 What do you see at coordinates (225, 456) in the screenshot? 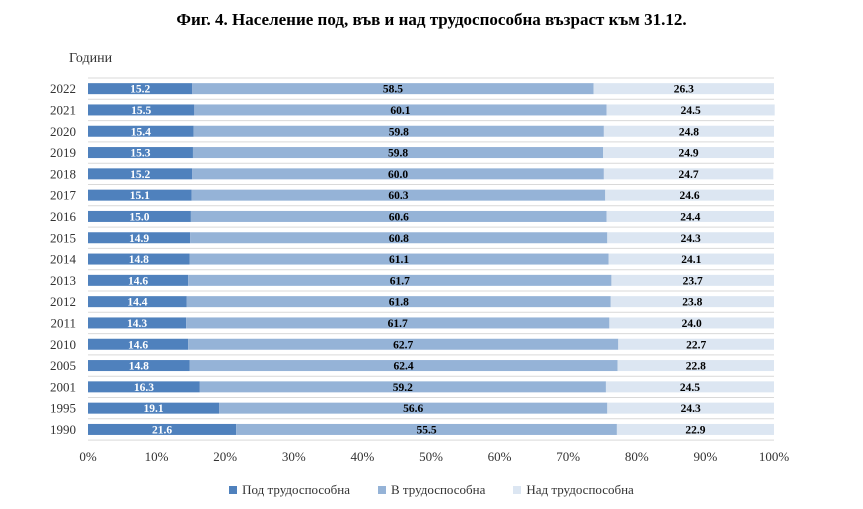
I see `x-tick-label: 20%` at bounding box center [225, 456].